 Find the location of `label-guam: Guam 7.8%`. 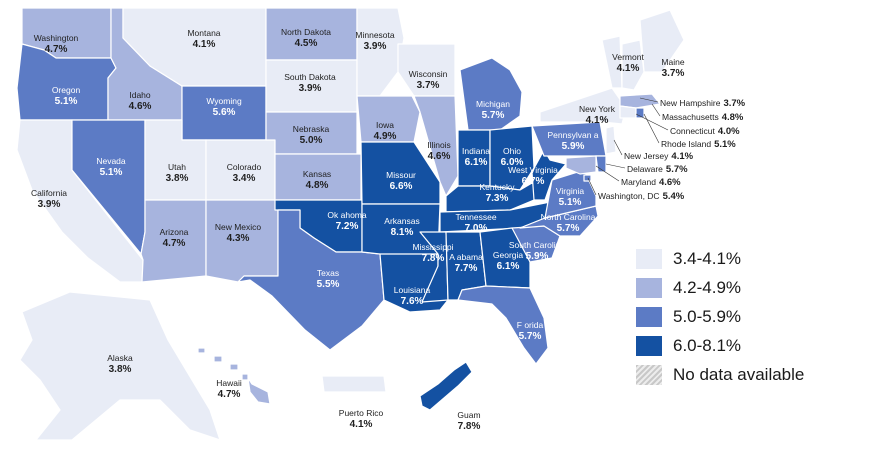

label-guam: Guam 7.8% is located at coordinates (468, 421).